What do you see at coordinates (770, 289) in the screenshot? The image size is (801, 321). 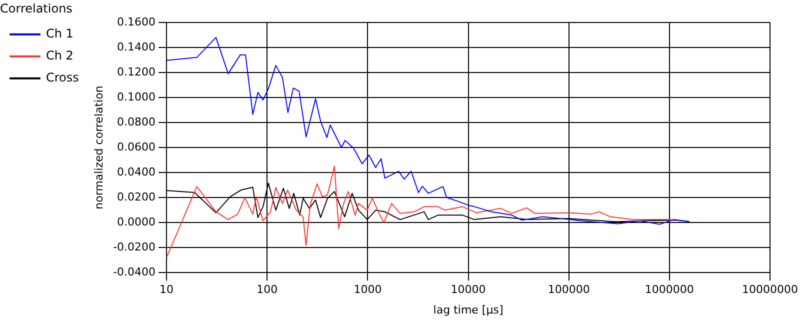 I see `x-tick-label: 10000000` at bounding box center [770, 289].